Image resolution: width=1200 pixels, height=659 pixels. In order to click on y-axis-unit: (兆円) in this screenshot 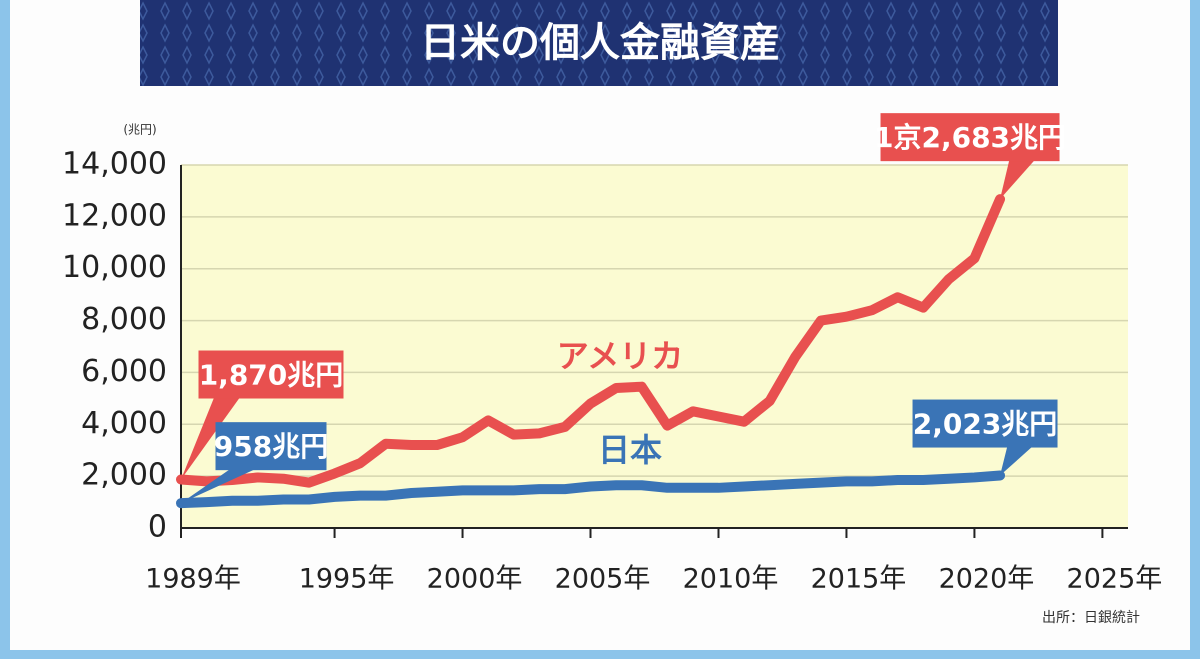, I will do `click(139, 130)`.